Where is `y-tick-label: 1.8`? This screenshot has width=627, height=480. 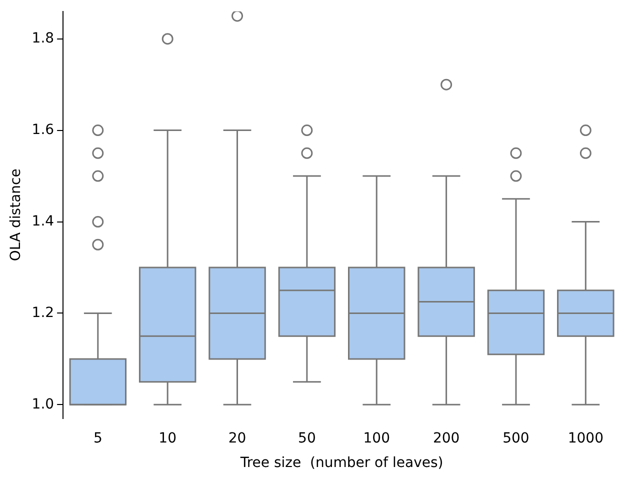 y-tick-label: 1.8 is located at coordinates (43, 38).